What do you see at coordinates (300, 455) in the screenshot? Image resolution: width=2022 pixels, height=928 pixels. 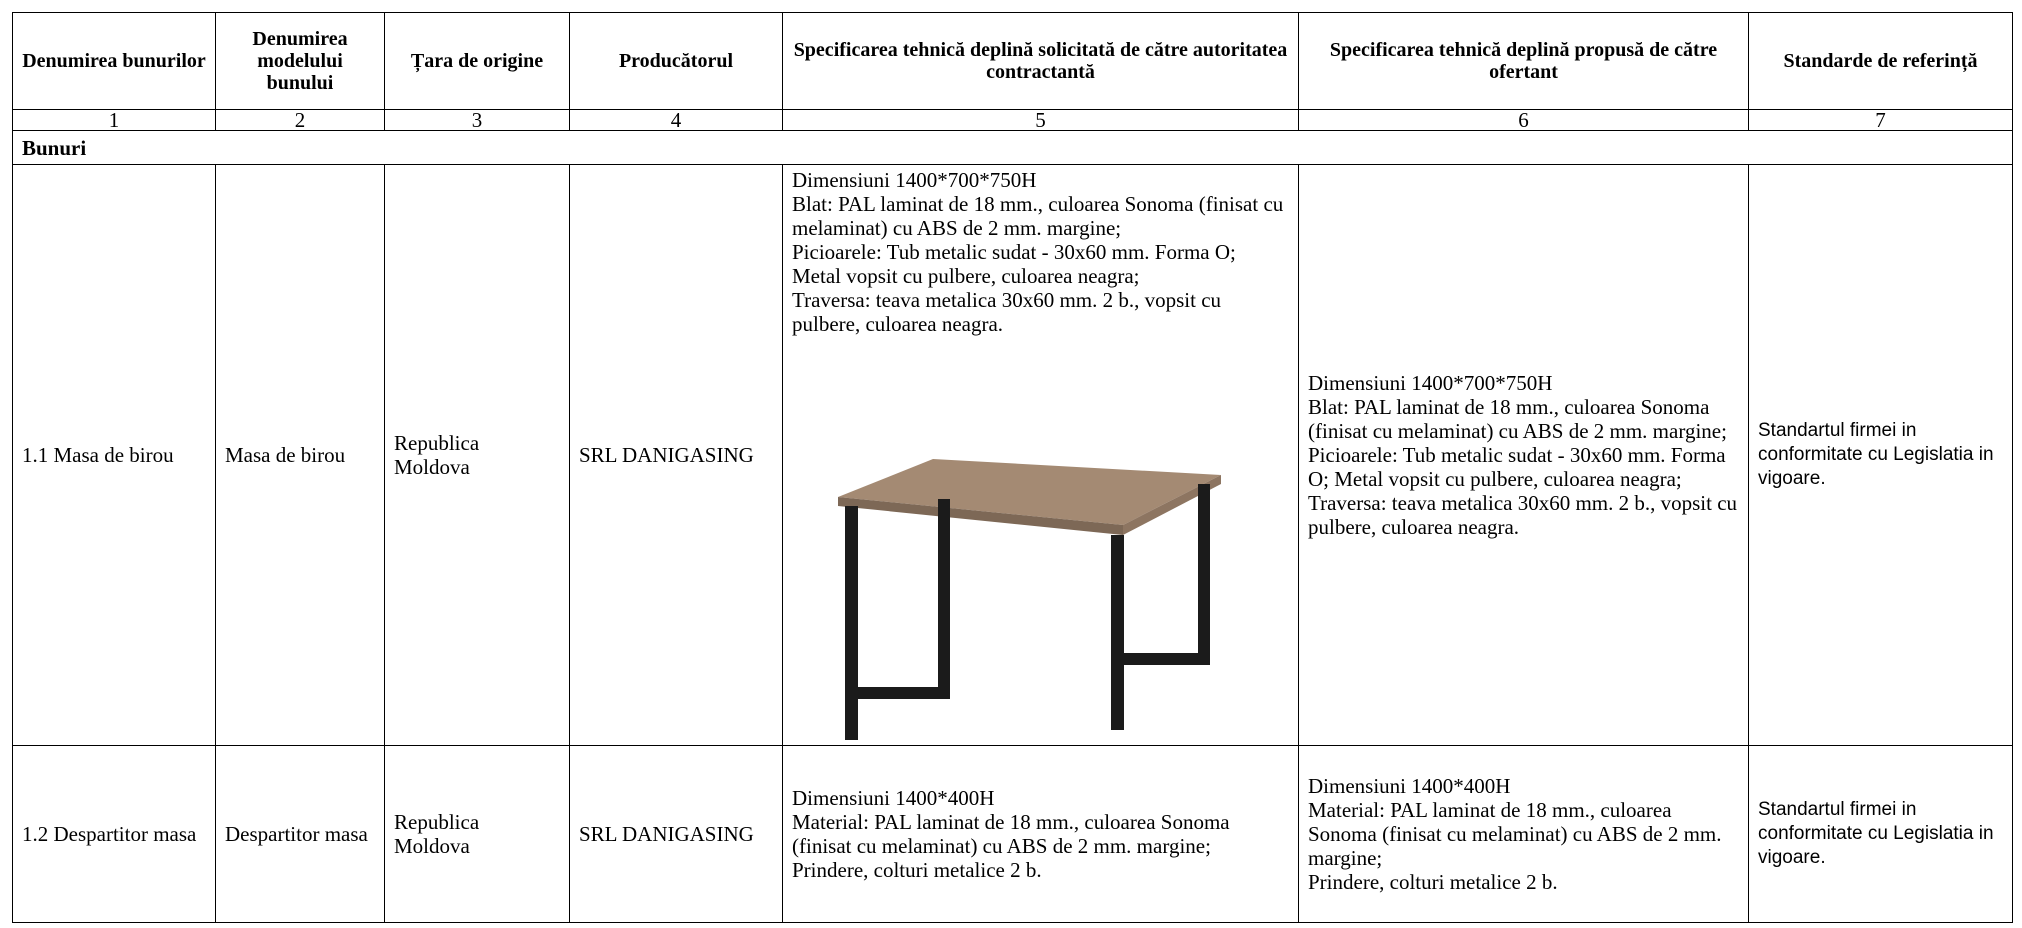 I see `item-cell: Masa de birou` at bounding box center [300, 455].